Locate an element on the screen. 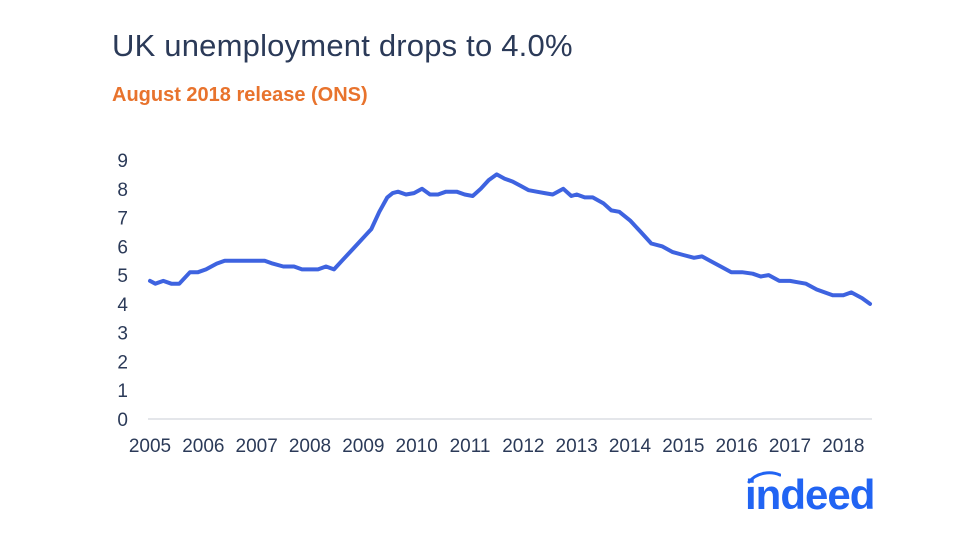  x-tick-label: 2018 is located at coordinates (843, 446).